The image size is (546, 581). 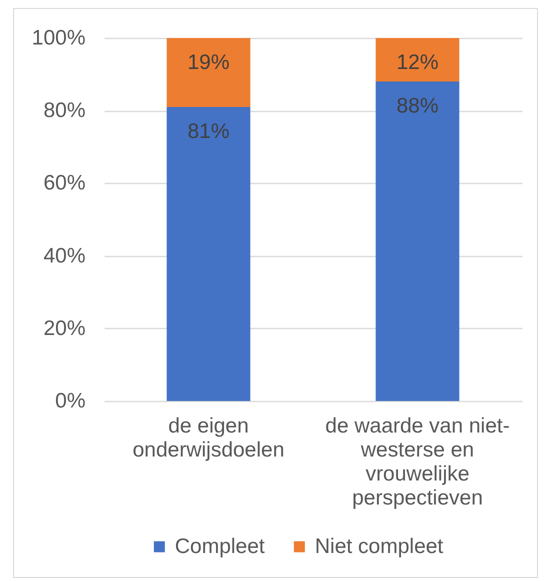 I want to click on data-label: 81%, so click(x=208, y=131).